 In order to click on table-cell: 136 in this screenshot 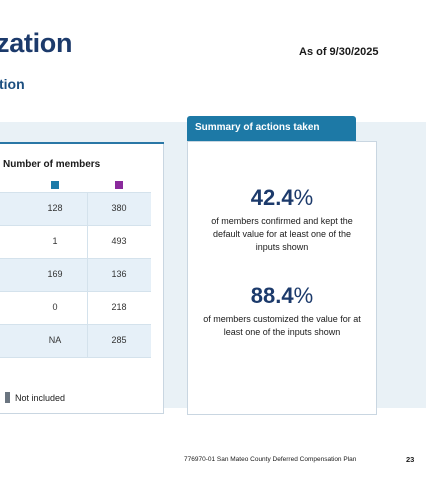, I will do `click(119, 274)`.